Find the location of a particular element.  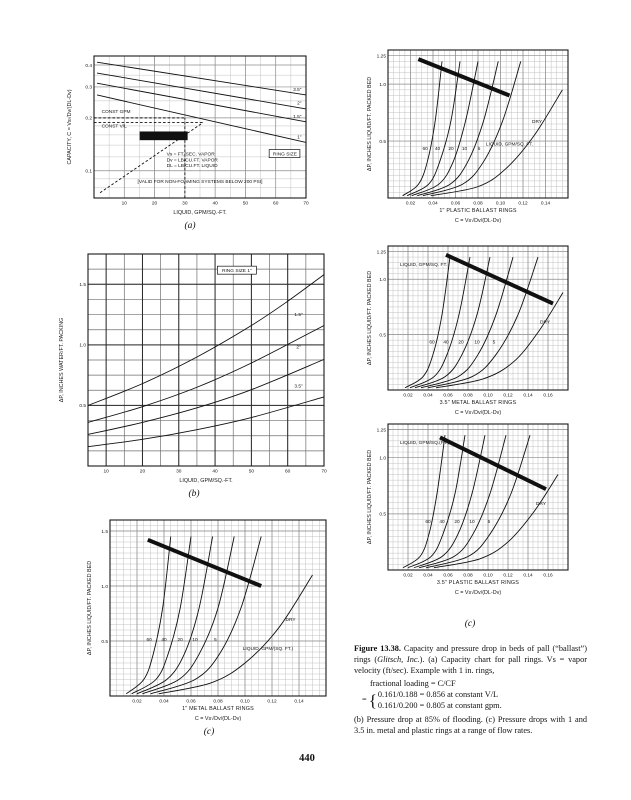

subfigure-label-c-right: (c) is located at coordinates (470, 624).